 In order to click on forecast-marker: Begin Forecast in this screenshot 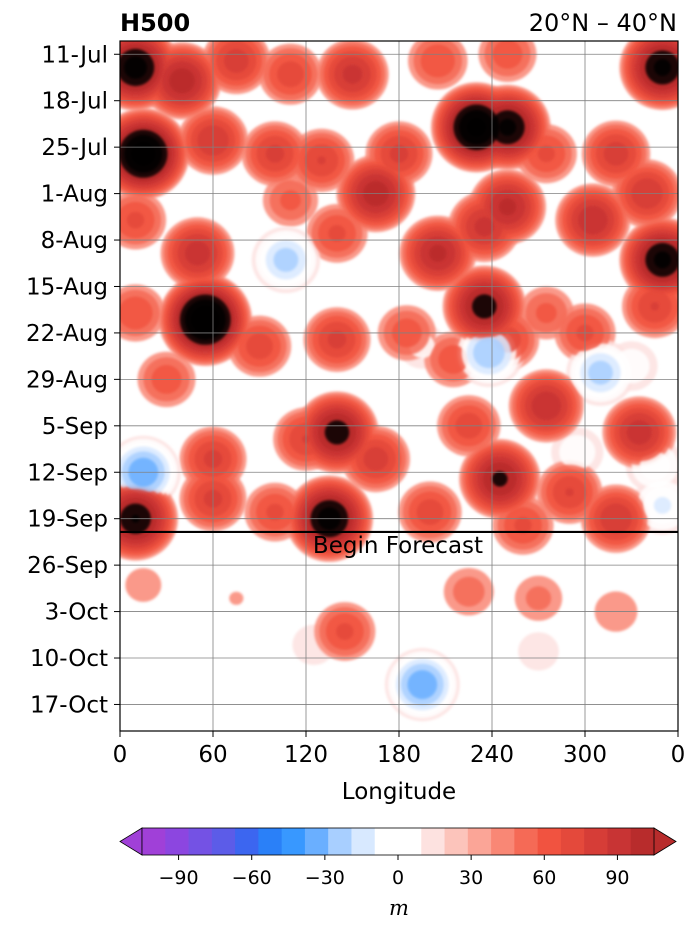, I will do `click(399, 544)`.